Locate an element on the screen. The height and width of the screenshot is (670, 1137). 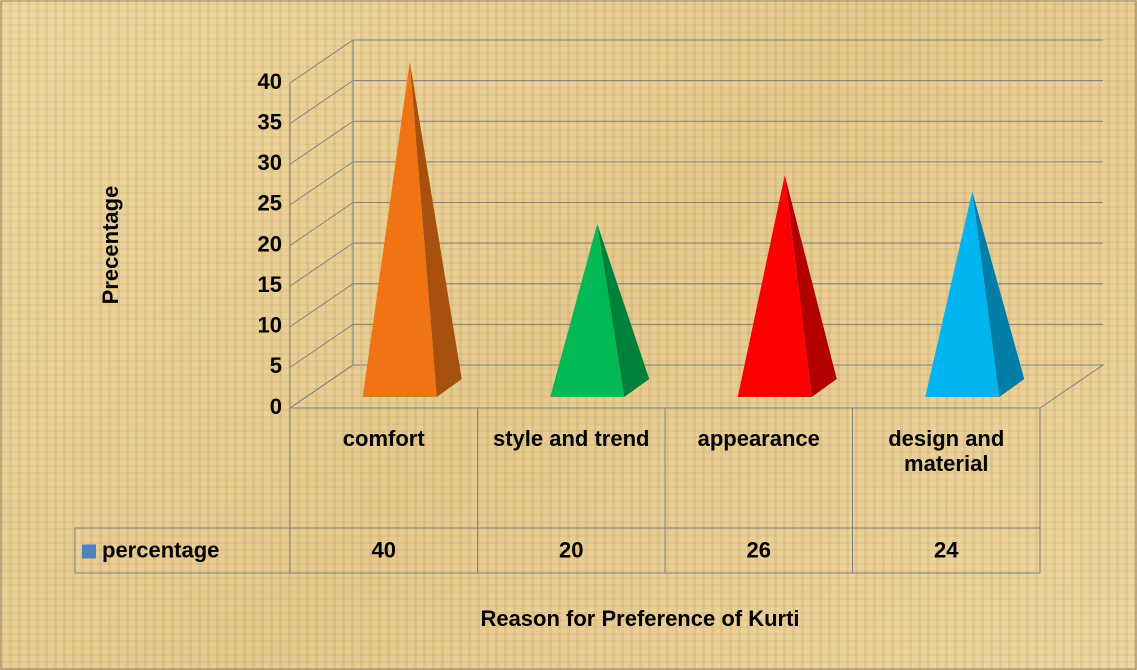
category-label: style and trend is located at coordinates (571, 438).